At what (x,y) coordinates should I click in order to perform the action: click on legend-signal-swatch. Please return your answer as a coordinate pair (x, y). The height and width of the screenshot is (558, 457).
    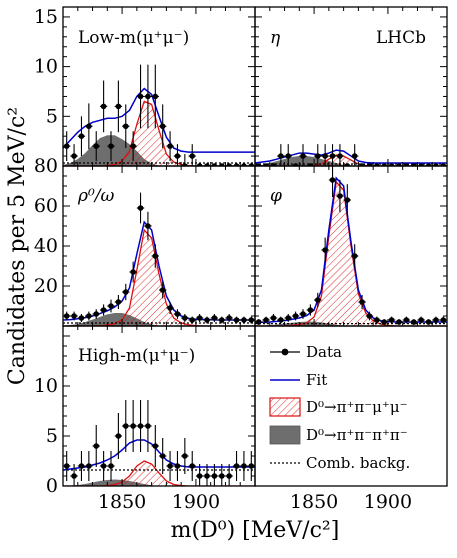
    Looking at the image, I should click on (285, 407).